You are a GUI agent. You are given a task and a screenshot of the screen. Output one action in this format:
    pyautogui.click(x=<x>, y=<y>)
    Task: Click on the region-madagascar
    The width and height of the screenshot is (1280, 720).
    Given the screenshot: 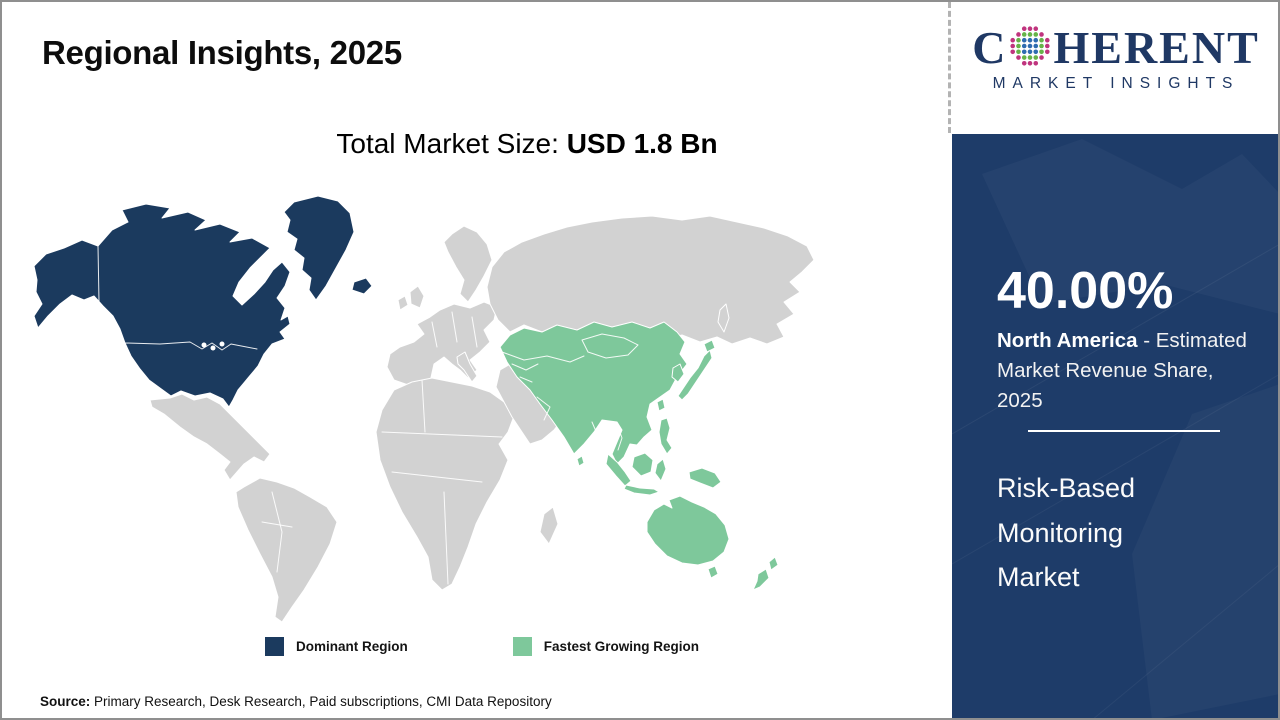 What is the action you would take?
    pyautogui.click(x=549, y=525)
    